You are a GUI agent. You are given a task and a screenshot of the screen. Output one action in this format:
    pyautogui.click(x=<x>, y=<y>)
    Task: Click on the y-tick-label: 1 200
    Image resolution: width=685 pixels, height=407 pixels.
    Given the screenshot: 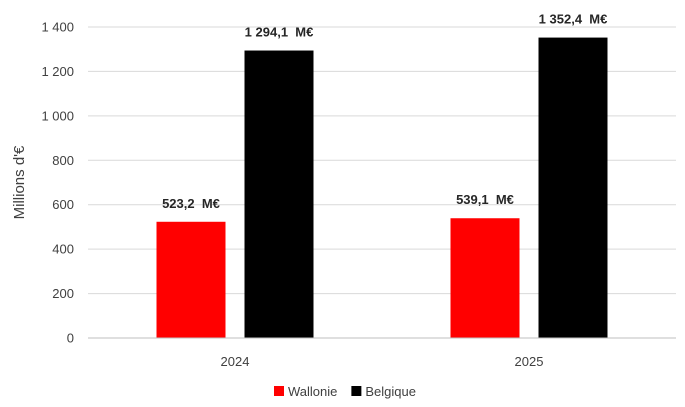 What is the action you would take?
    pyautogui.click(x=57, y=71)
    